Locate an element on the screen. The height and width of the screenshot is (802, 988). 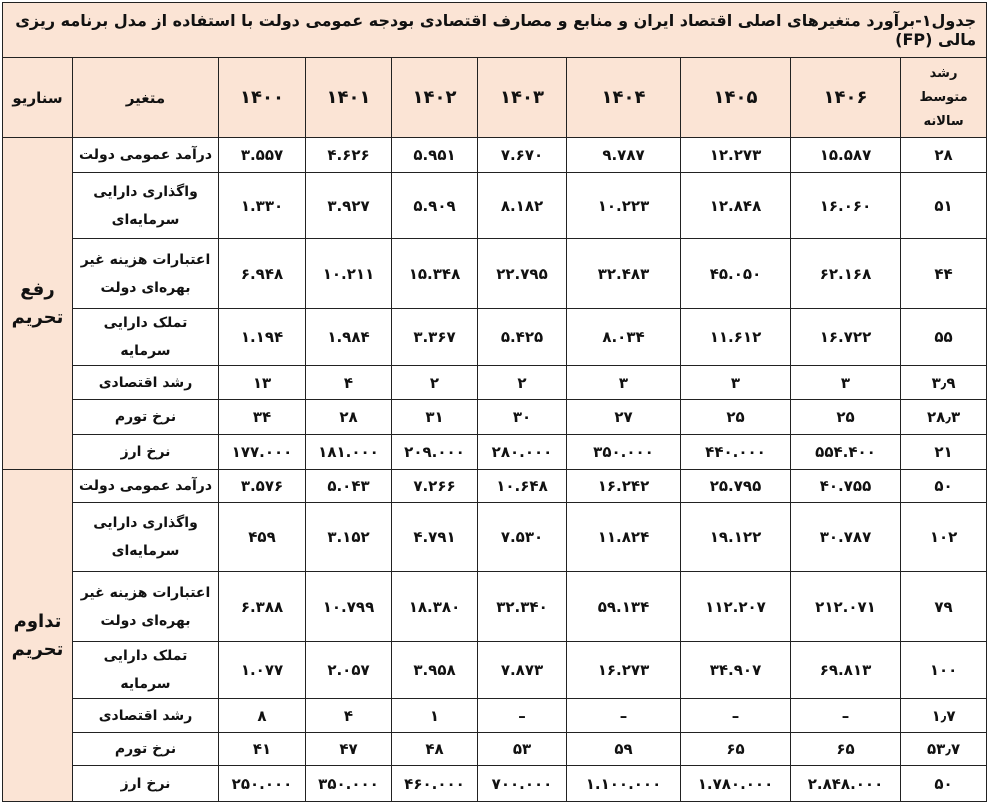
growth-cell: ۲۱ is located at coordinates (943, 452).